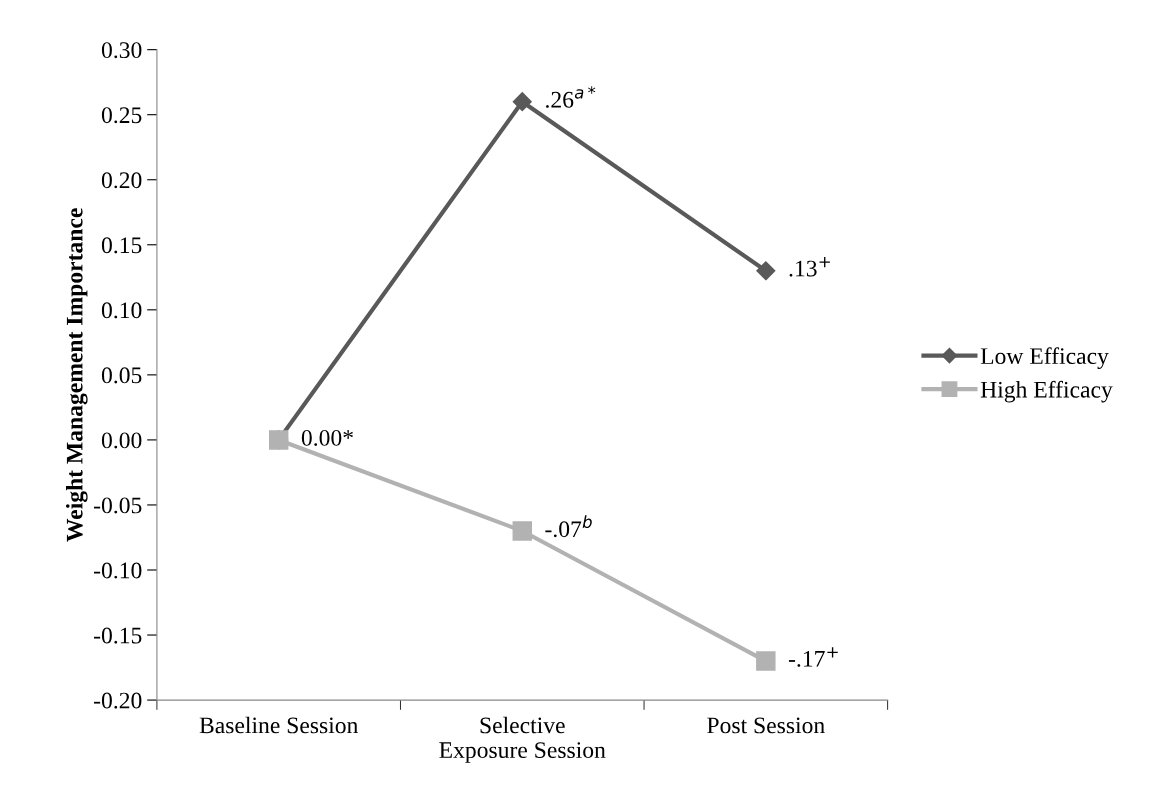 This screenshot has width=1171, height=801. Describe the element at coordinates (1044, 358) in the screenshot. I see `legend-label: Low Efficacy` at that location.